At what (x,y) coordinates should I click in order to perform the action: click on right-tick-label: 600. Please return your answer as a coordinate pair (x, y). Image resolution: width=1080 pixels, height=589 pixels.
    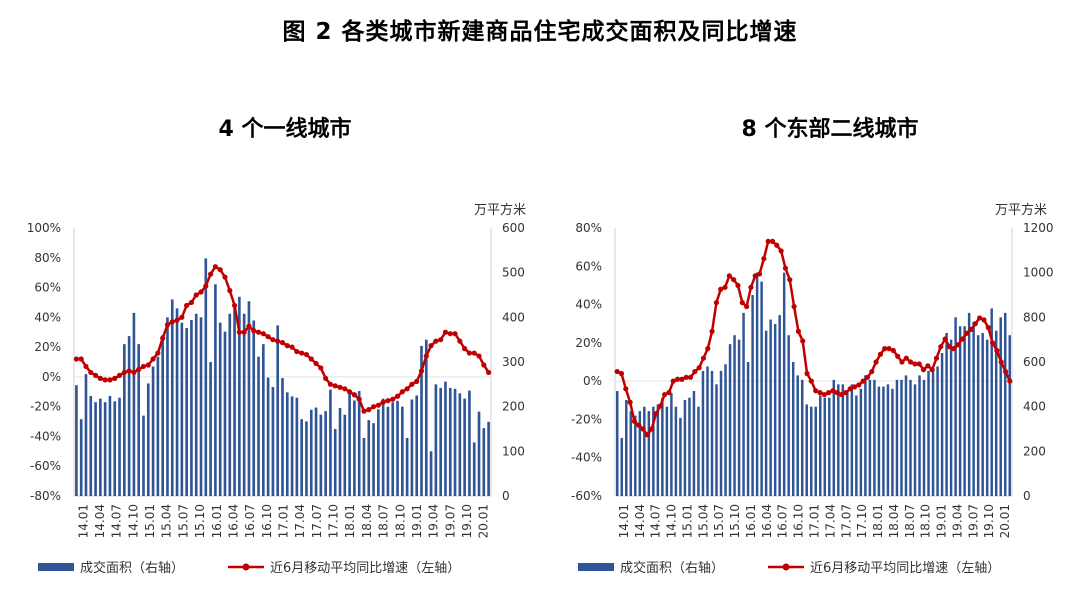
    Looking at the image, I should click on (513, 228).